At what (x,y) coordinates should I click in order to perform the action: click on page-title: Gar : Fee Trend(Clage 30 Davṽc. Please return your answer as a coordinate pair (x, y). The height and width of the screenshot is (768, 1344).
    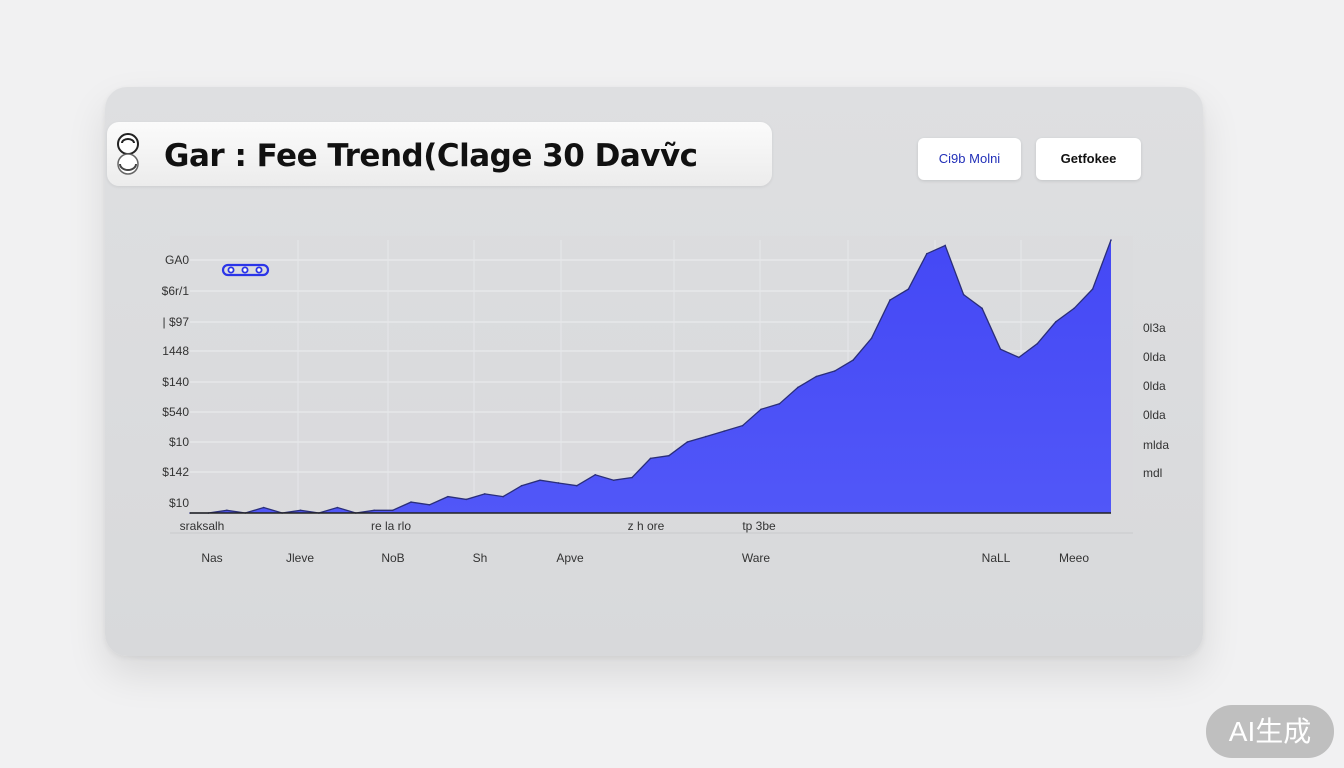
    Looking at the image, I should click on (431, 156).